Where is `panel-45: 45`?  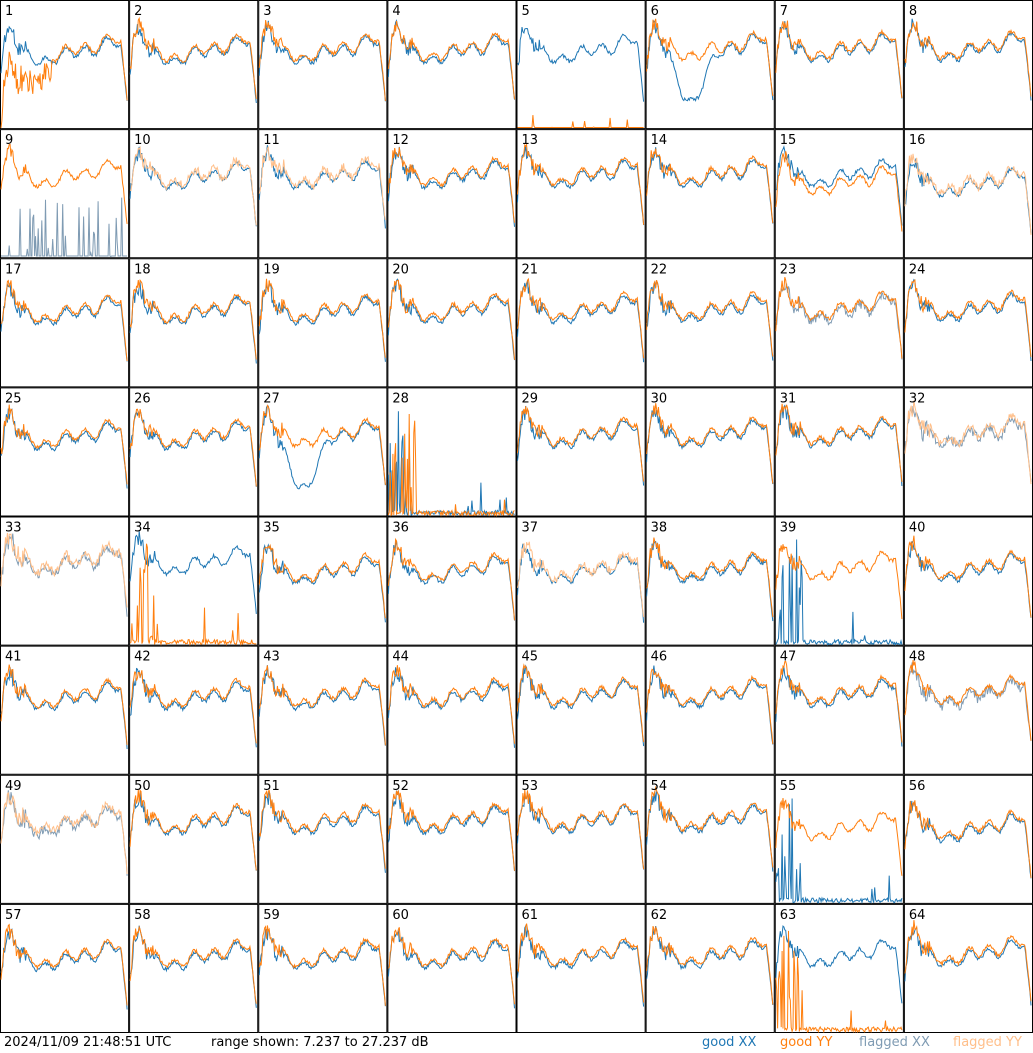
panel-45: 45 is located at coordinates (581, 710).